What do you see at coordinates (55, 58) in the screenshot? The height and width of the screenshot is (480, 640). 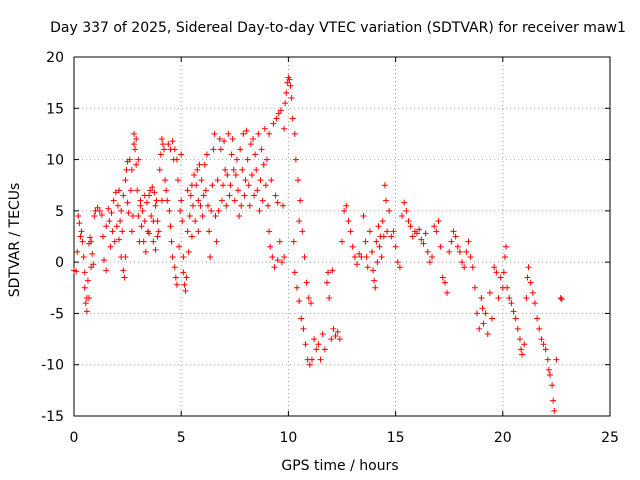 I see `y-tick-label: 20` at bounding box center [55, 58].